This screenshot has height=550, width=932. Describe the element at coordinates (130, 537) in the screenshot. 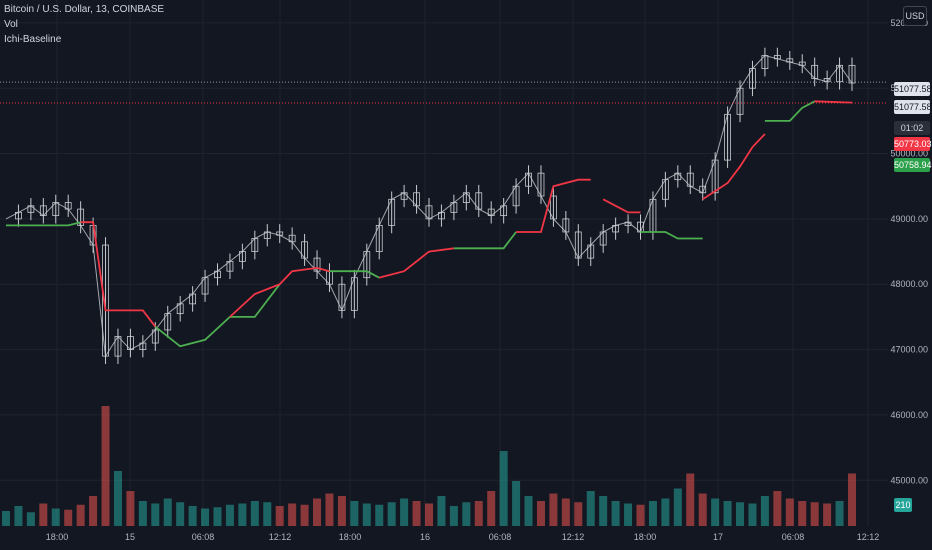

I see `x-tick-label: 15` at that location.